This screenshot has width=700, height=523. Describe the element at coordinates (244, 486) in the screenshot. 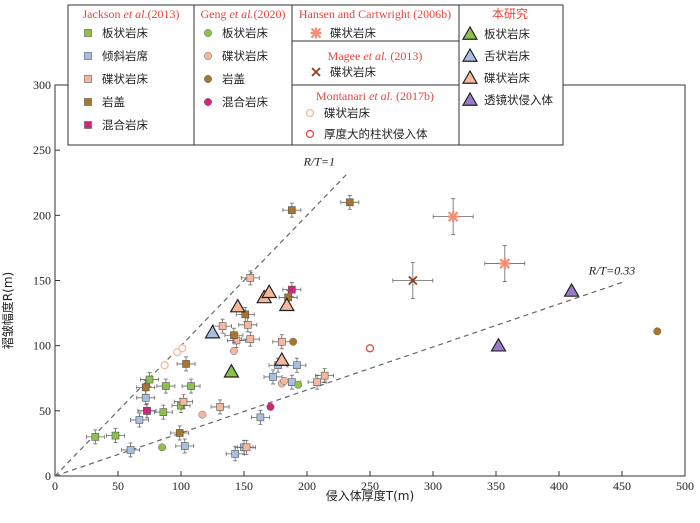

I see `x-tick-label: 150` at that location.